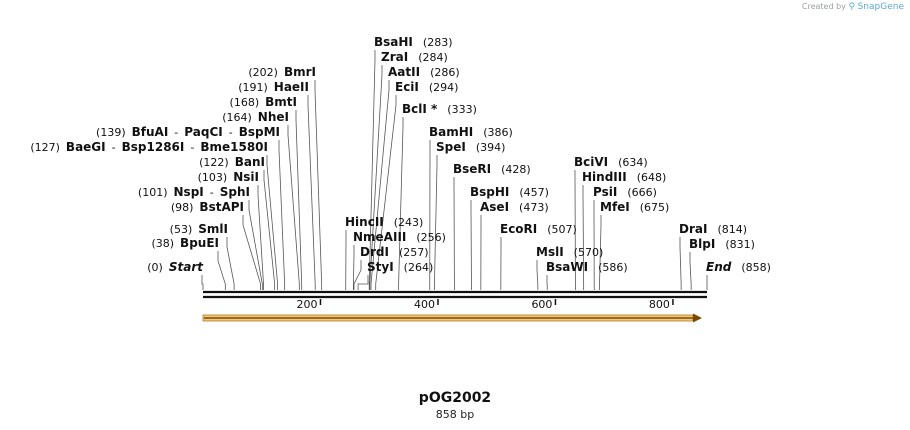 The height and width of the screenshot is (430, 910). I want to click on site-leader-drai, so click(680, 263).